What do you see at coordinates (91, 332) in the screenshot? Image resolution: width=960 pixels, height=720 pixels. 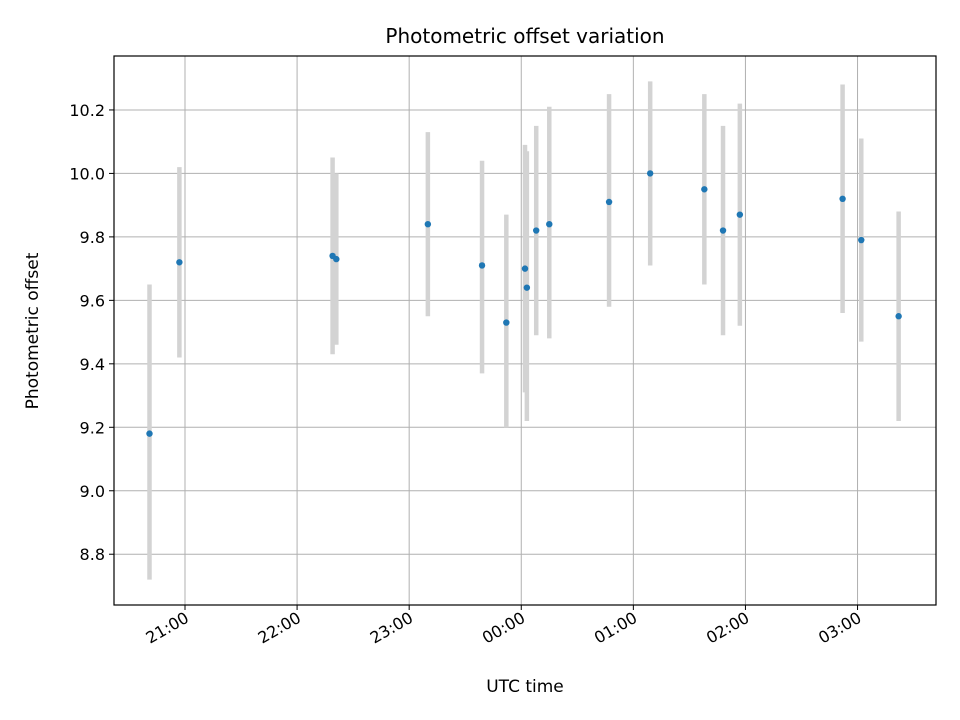 I see `y-axis-ticks: 8.8 9.0 9.2 9.4 9.6 9.8 10.0 10.2` at bounding box center [91, 332].